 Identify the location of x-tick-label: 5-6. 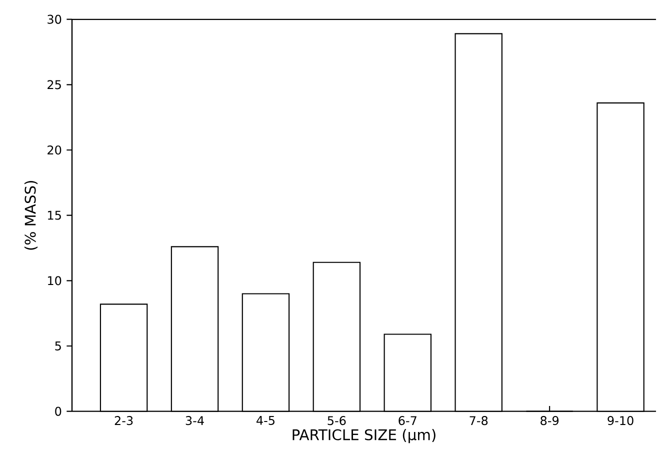
(337, 421).